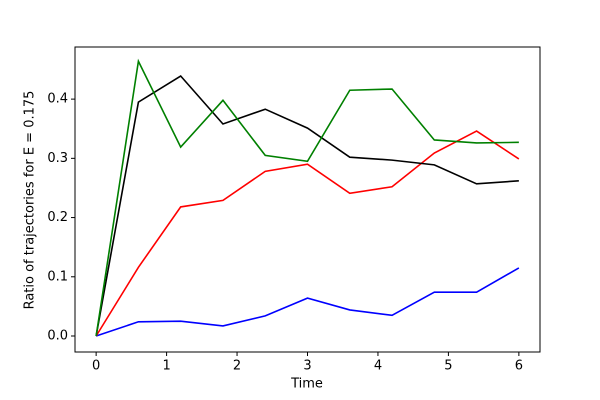 This screenshot has width=600, height=400. Describe the element at coordinates (448, 366) in the screenshot. I see `x-tick-label: 5` at that location.